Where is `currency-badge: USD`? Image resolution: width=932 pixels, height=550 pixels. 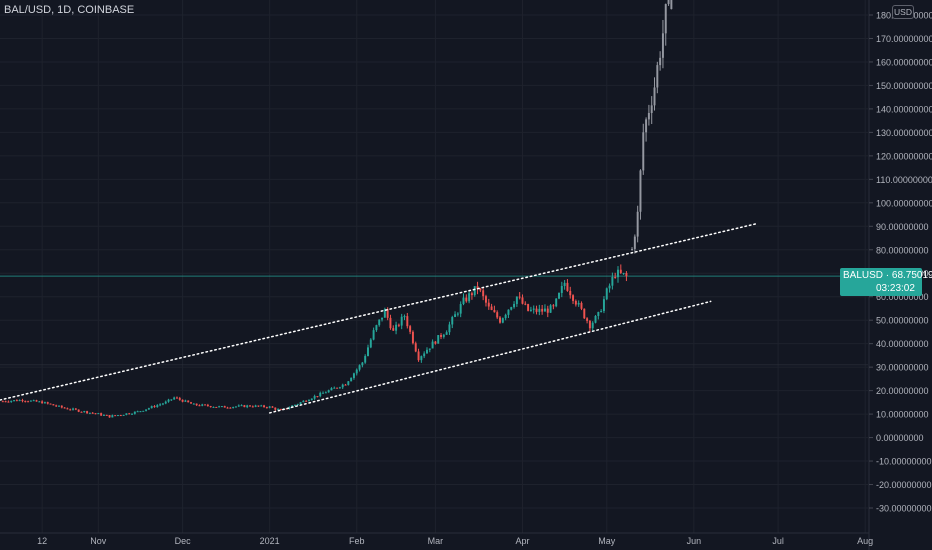
currency-badge: USD is located at coordinates (903, 12).